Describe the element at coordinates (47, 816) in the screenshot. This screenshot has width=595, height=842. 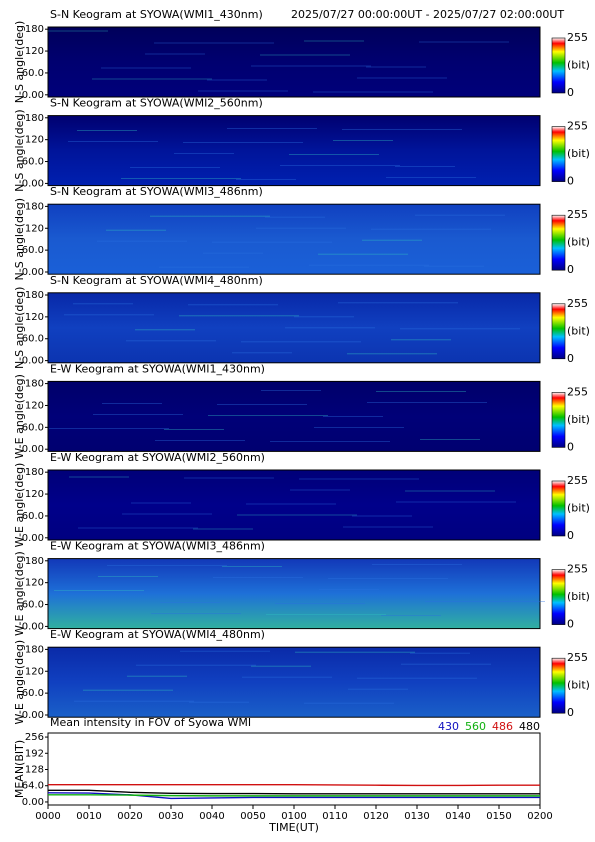
I see `x-tick-label: 0000` at that location.